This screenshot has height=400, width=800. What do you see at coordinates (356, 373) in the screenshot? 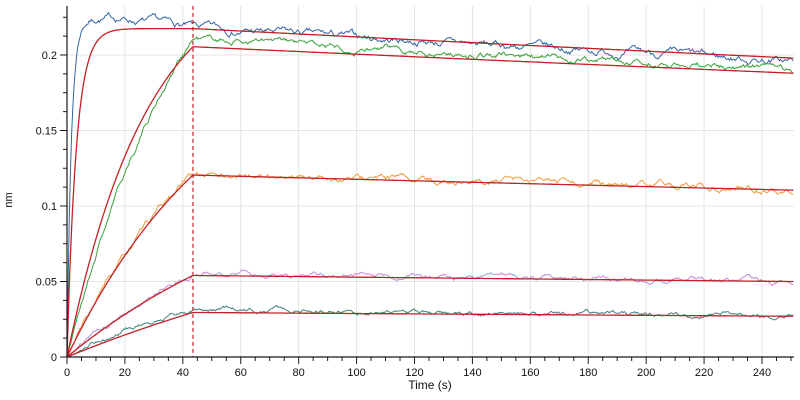
I see `x-tick-label: 100` at bounding box center [356, 373].